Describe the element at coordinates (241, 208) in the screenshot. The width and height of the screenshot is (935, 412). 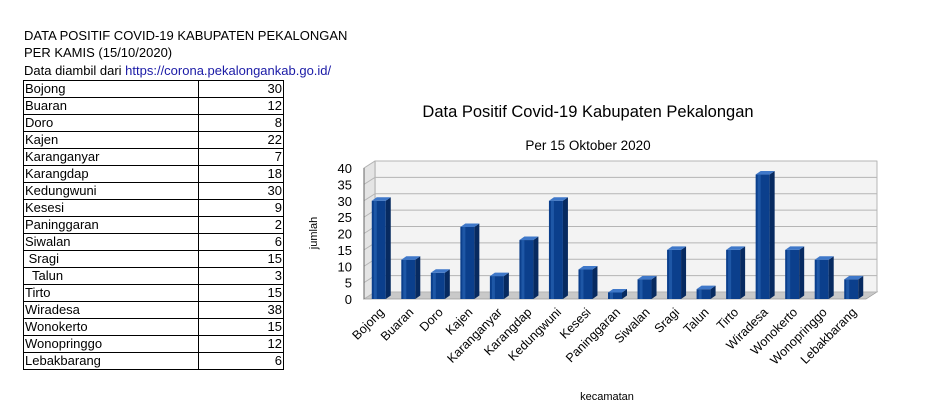
I see `case-count-cell: 9` at that location.